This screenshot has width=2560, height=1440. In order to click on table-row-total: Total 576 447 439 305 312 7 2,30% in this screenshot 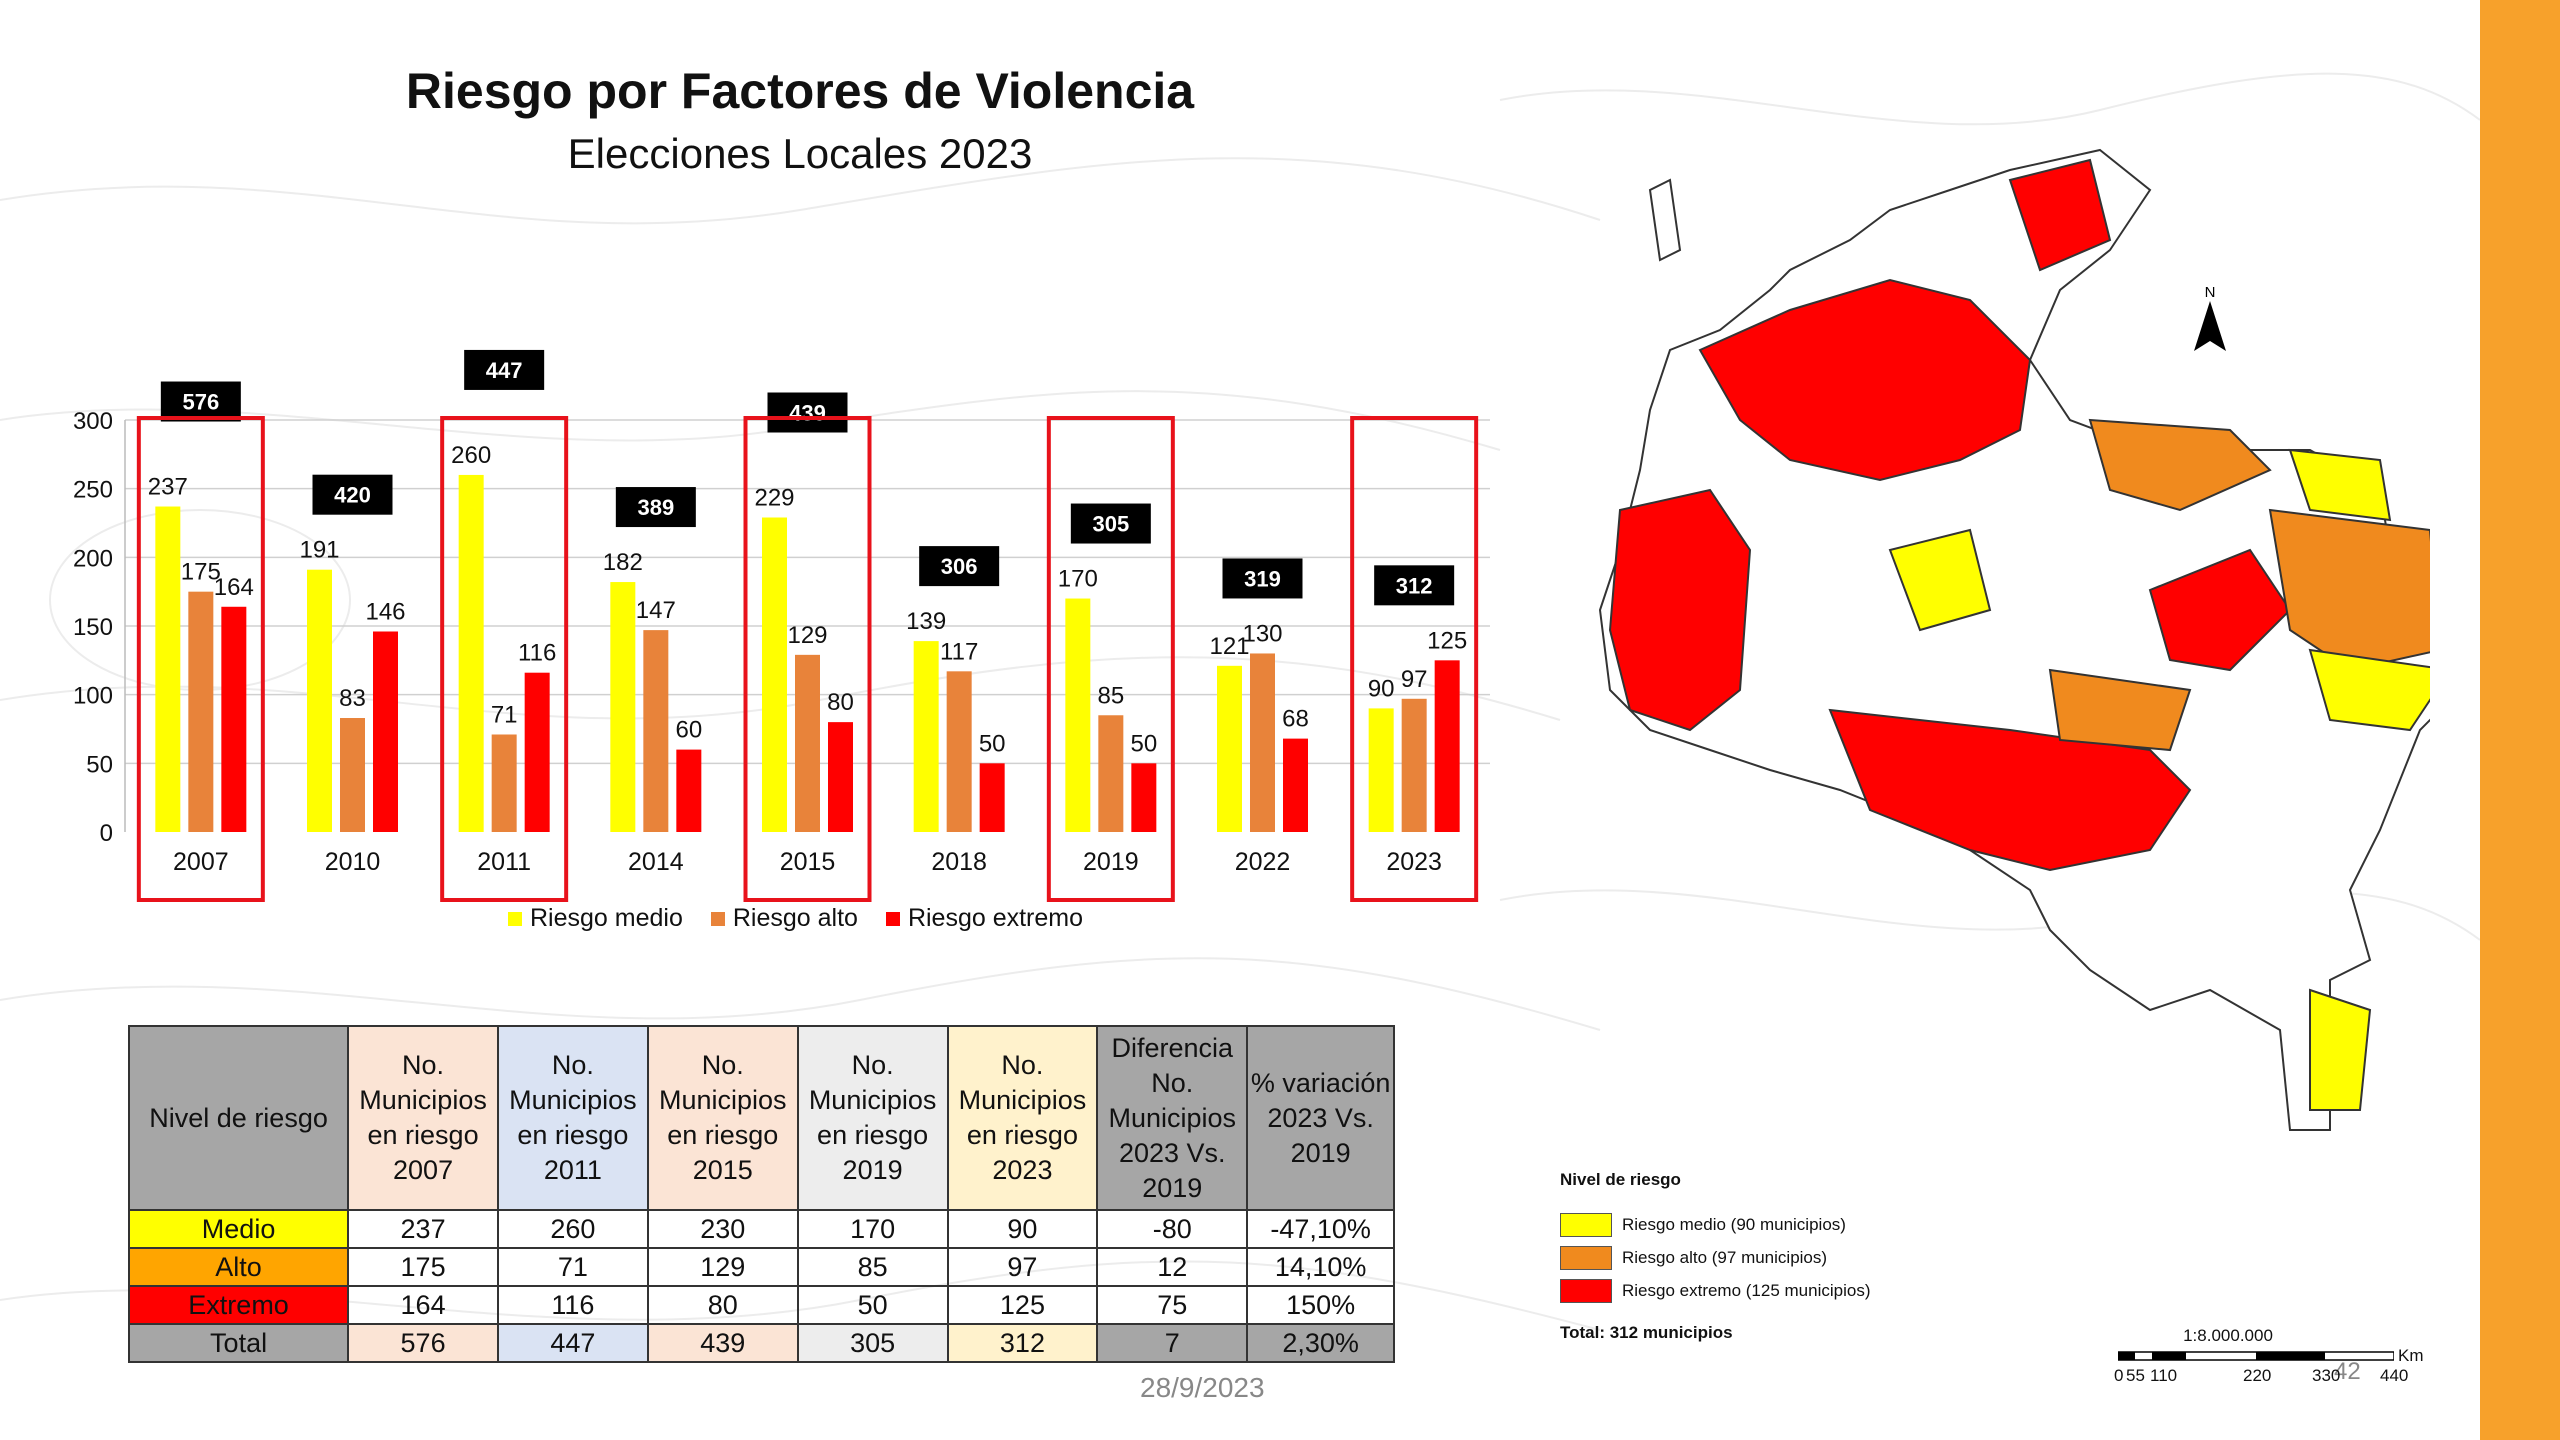, I will do `click(761, 1343)`.